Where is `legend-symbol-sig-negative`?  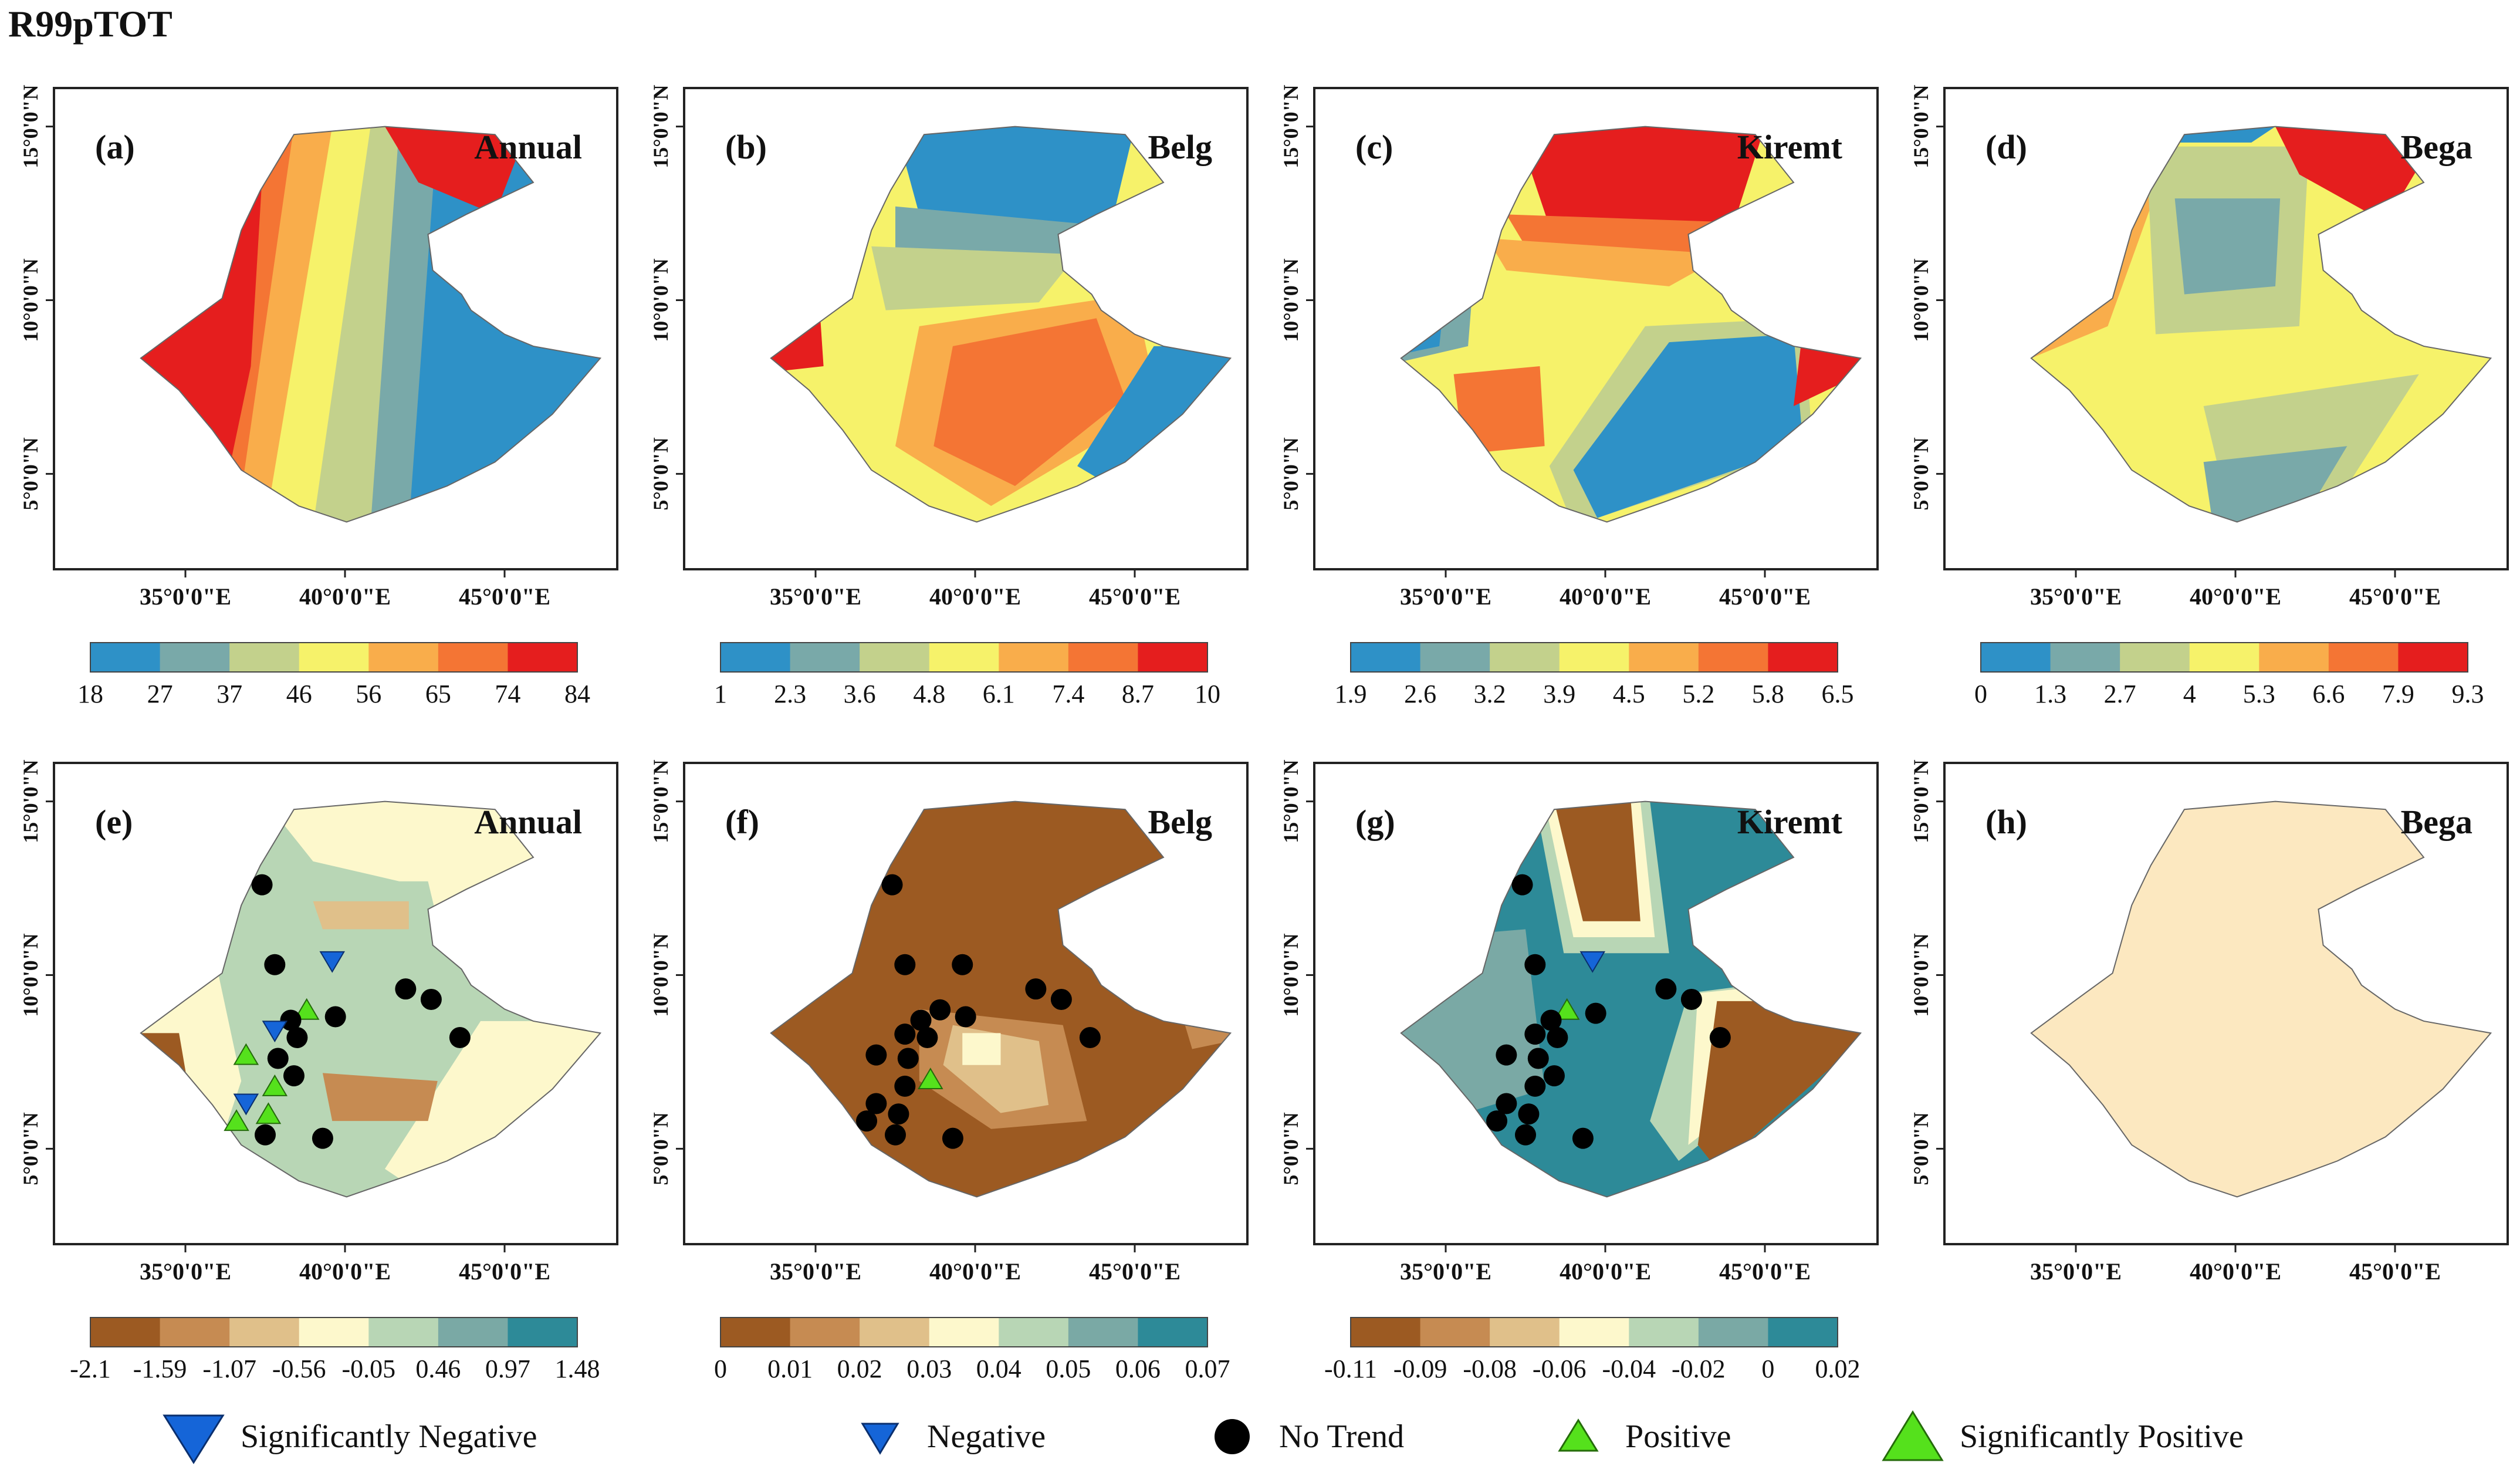
legend-symbol-sig-negative is located at coordinates (194, 1439).